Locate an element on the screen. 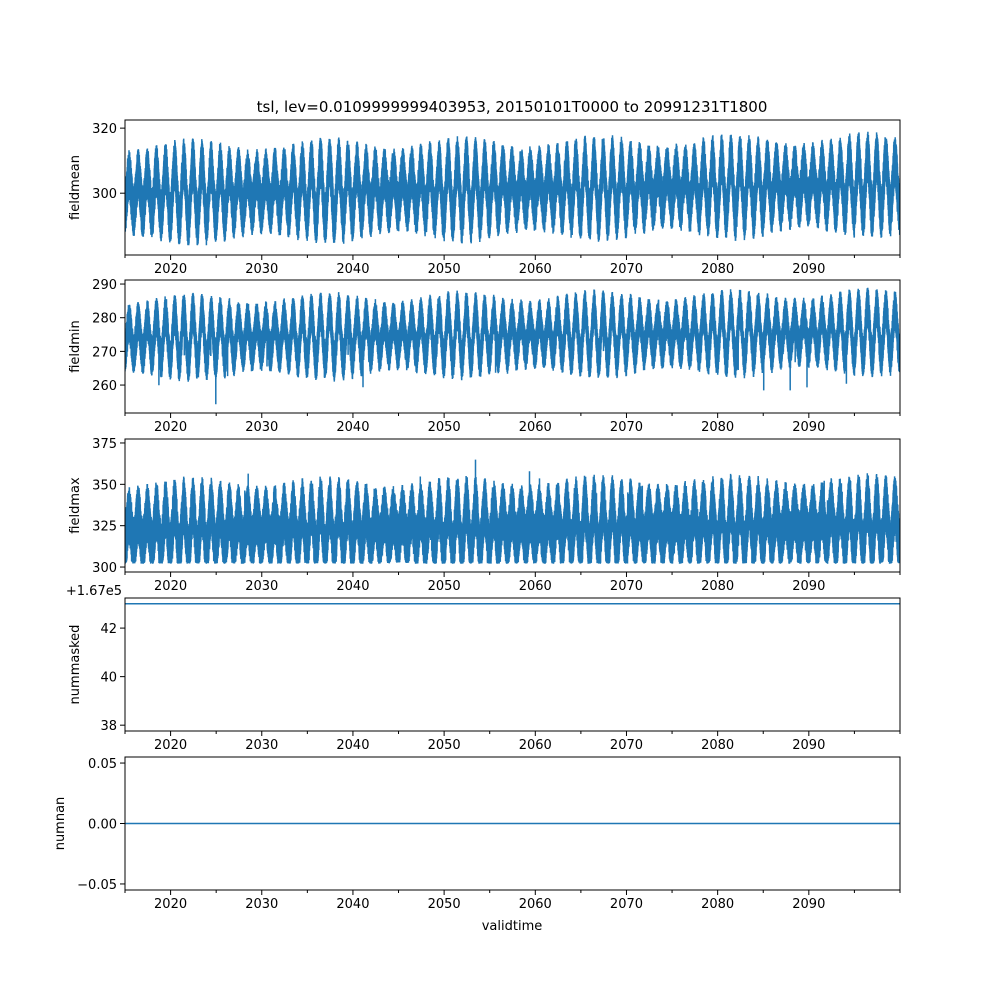 The height and width of the screenshot is (1004, 1000). y-tick-label: 350 is located at coordinates (104, 485).